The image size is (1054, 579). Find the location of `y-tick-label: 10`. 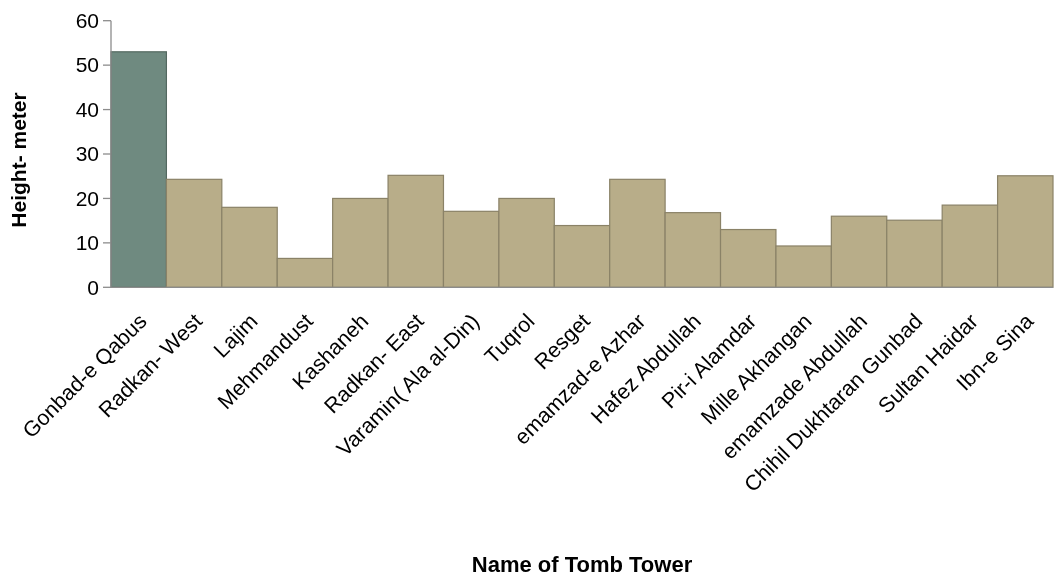

y-tick-label: 10 is located at coordinates (87, 243).